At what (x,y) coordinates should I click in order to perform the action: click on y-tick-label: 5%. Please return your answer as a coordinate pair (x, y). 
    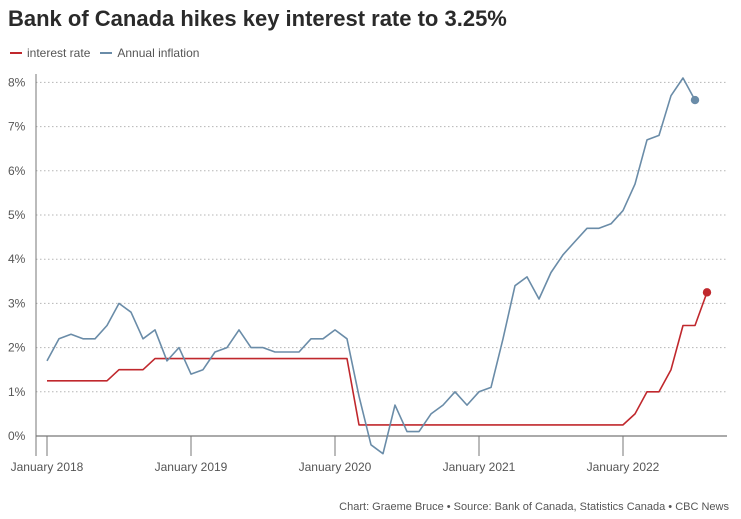
    Looking at the image, I should click on (17, 215).